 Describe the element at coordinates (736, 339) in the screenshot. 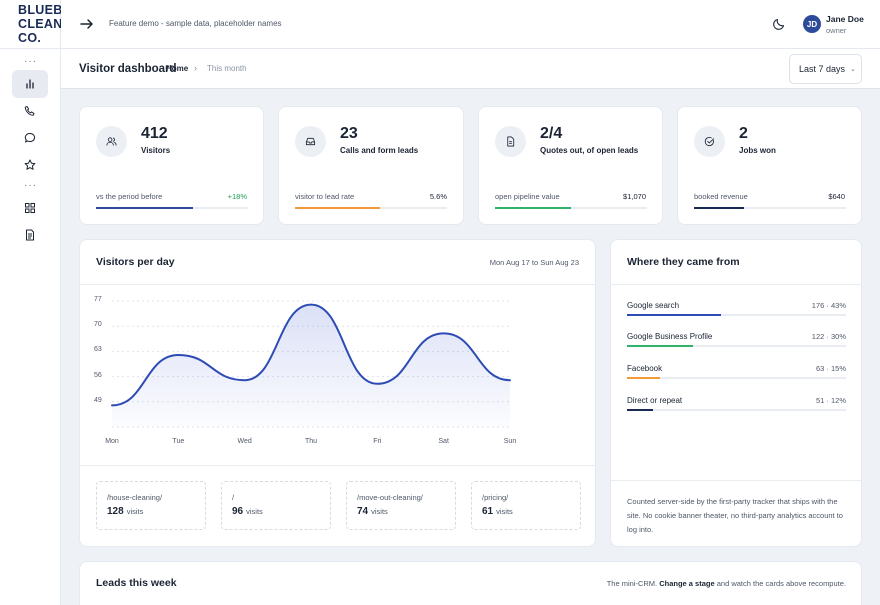

I see `source-row: Google Business Profile 122 · 30%` at that location.